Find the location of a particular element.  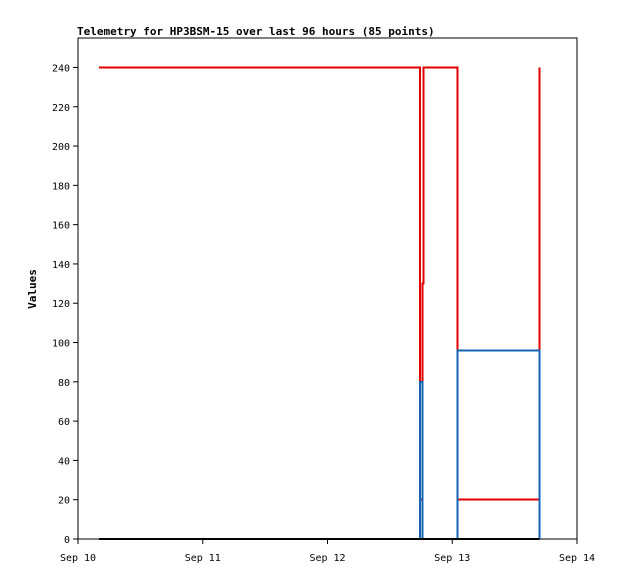

y-tick-label: 20 is located at coordinates (64, 501).